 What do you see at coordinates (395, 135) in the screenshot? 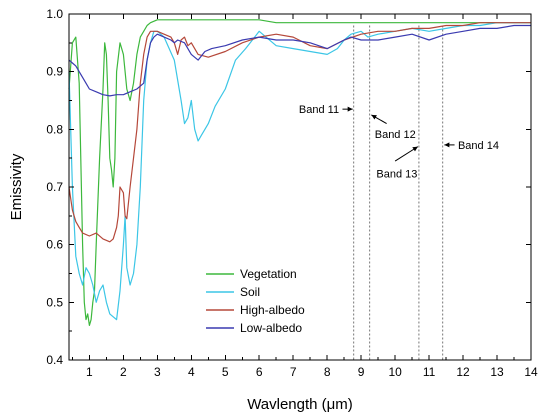
I see `band-label-12: Band 12` at bounding box center [395, 135].